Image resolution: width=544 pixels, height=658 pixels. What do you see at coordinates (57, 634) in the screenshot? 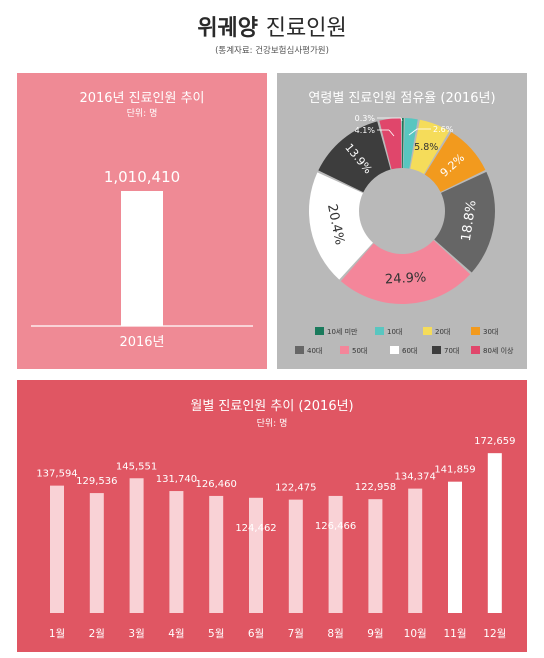
I see `monthly-category-label: 1월` at bounding box center [57, 634].